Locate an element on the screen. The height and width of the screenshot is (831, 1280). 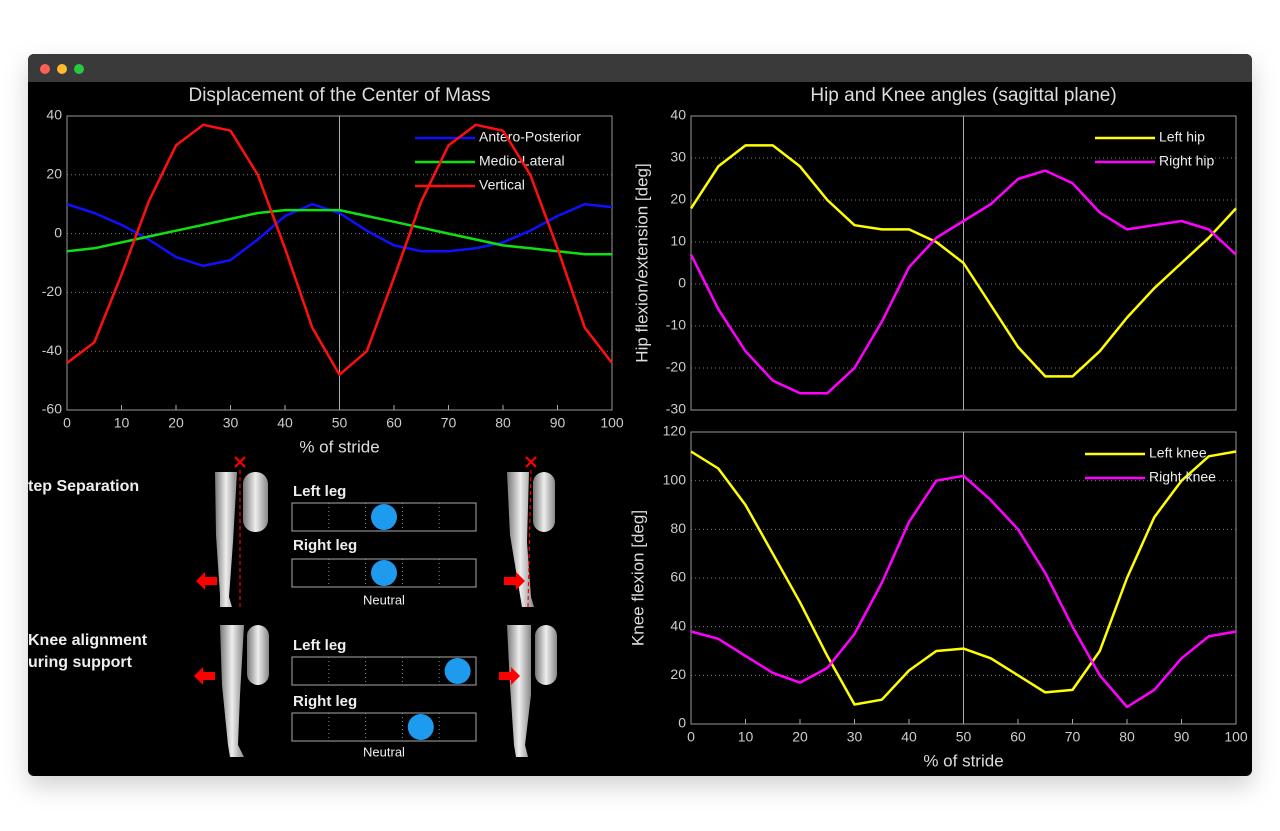
y-tick-label: 100 is located at coordinates (675, 479).